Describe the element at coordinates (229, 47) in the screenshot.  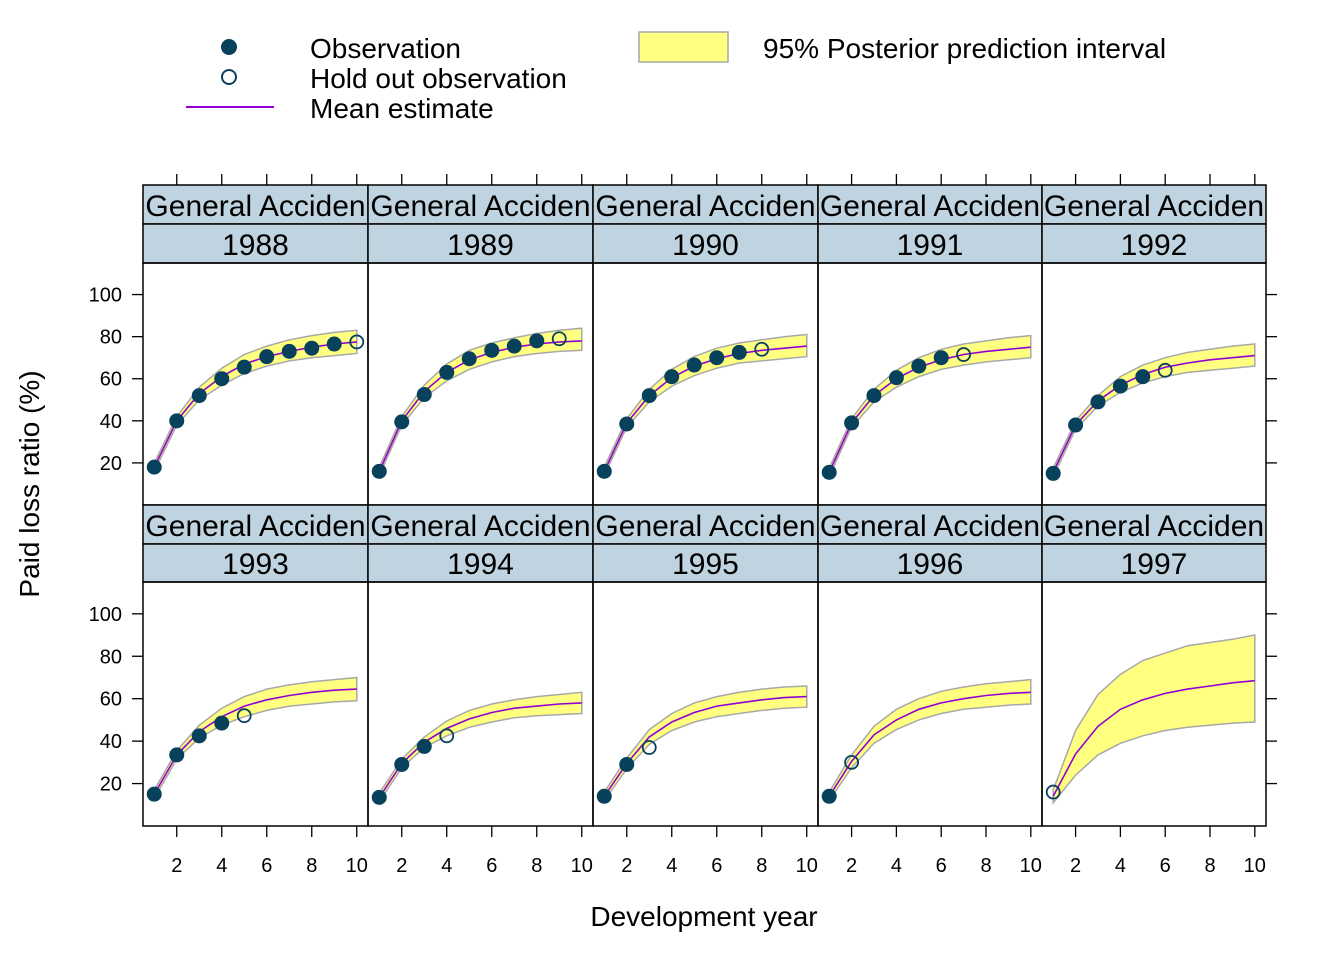
I see `legend-observation-marker` at that location.